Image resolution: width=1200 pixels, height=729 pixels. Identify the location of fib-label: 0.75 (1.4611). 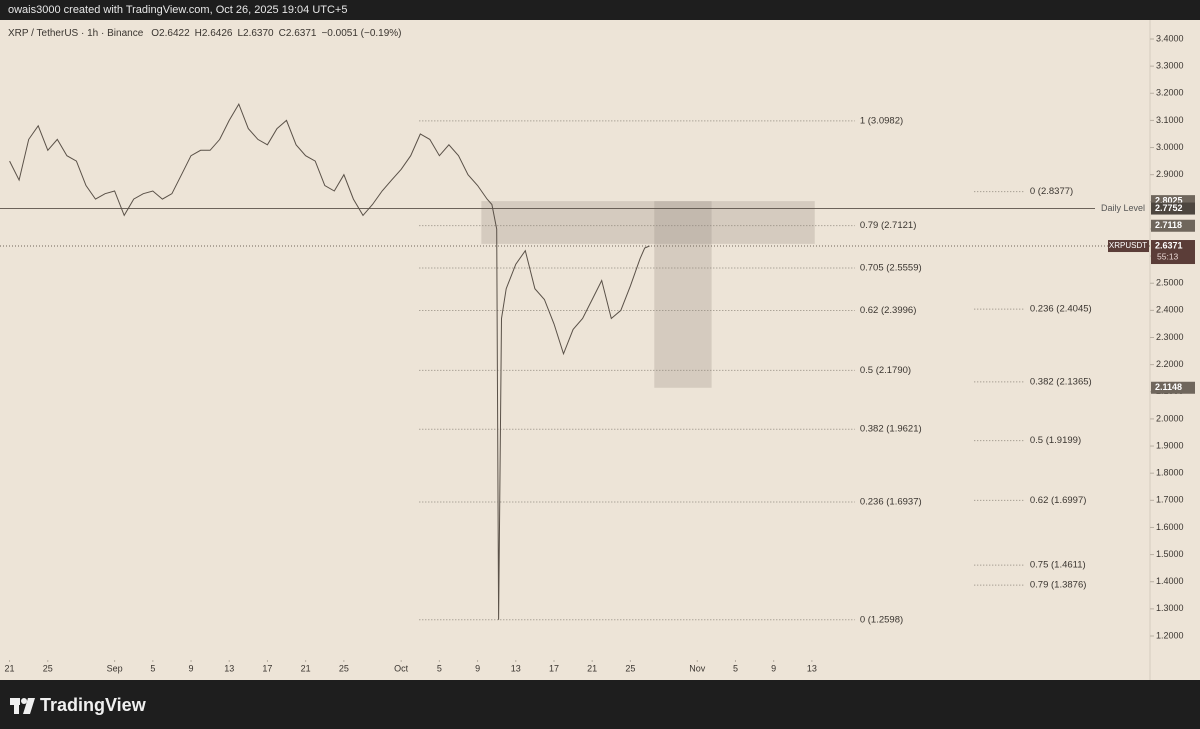
(1058, 565).